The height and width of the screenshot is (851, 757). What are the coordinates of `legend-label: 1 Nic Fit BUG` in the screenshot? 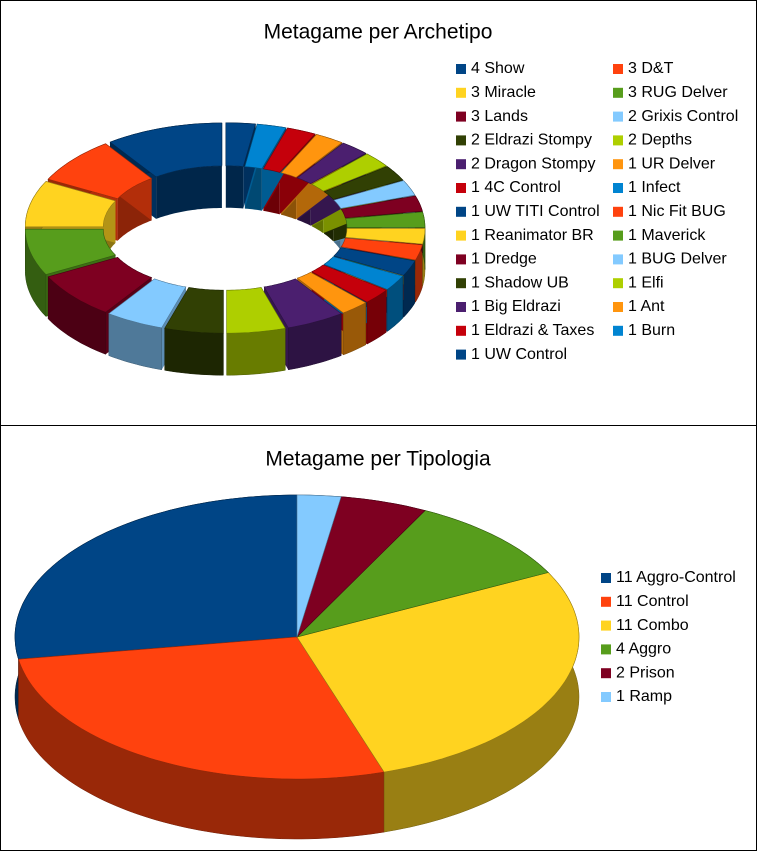 It's located at (677, 211).